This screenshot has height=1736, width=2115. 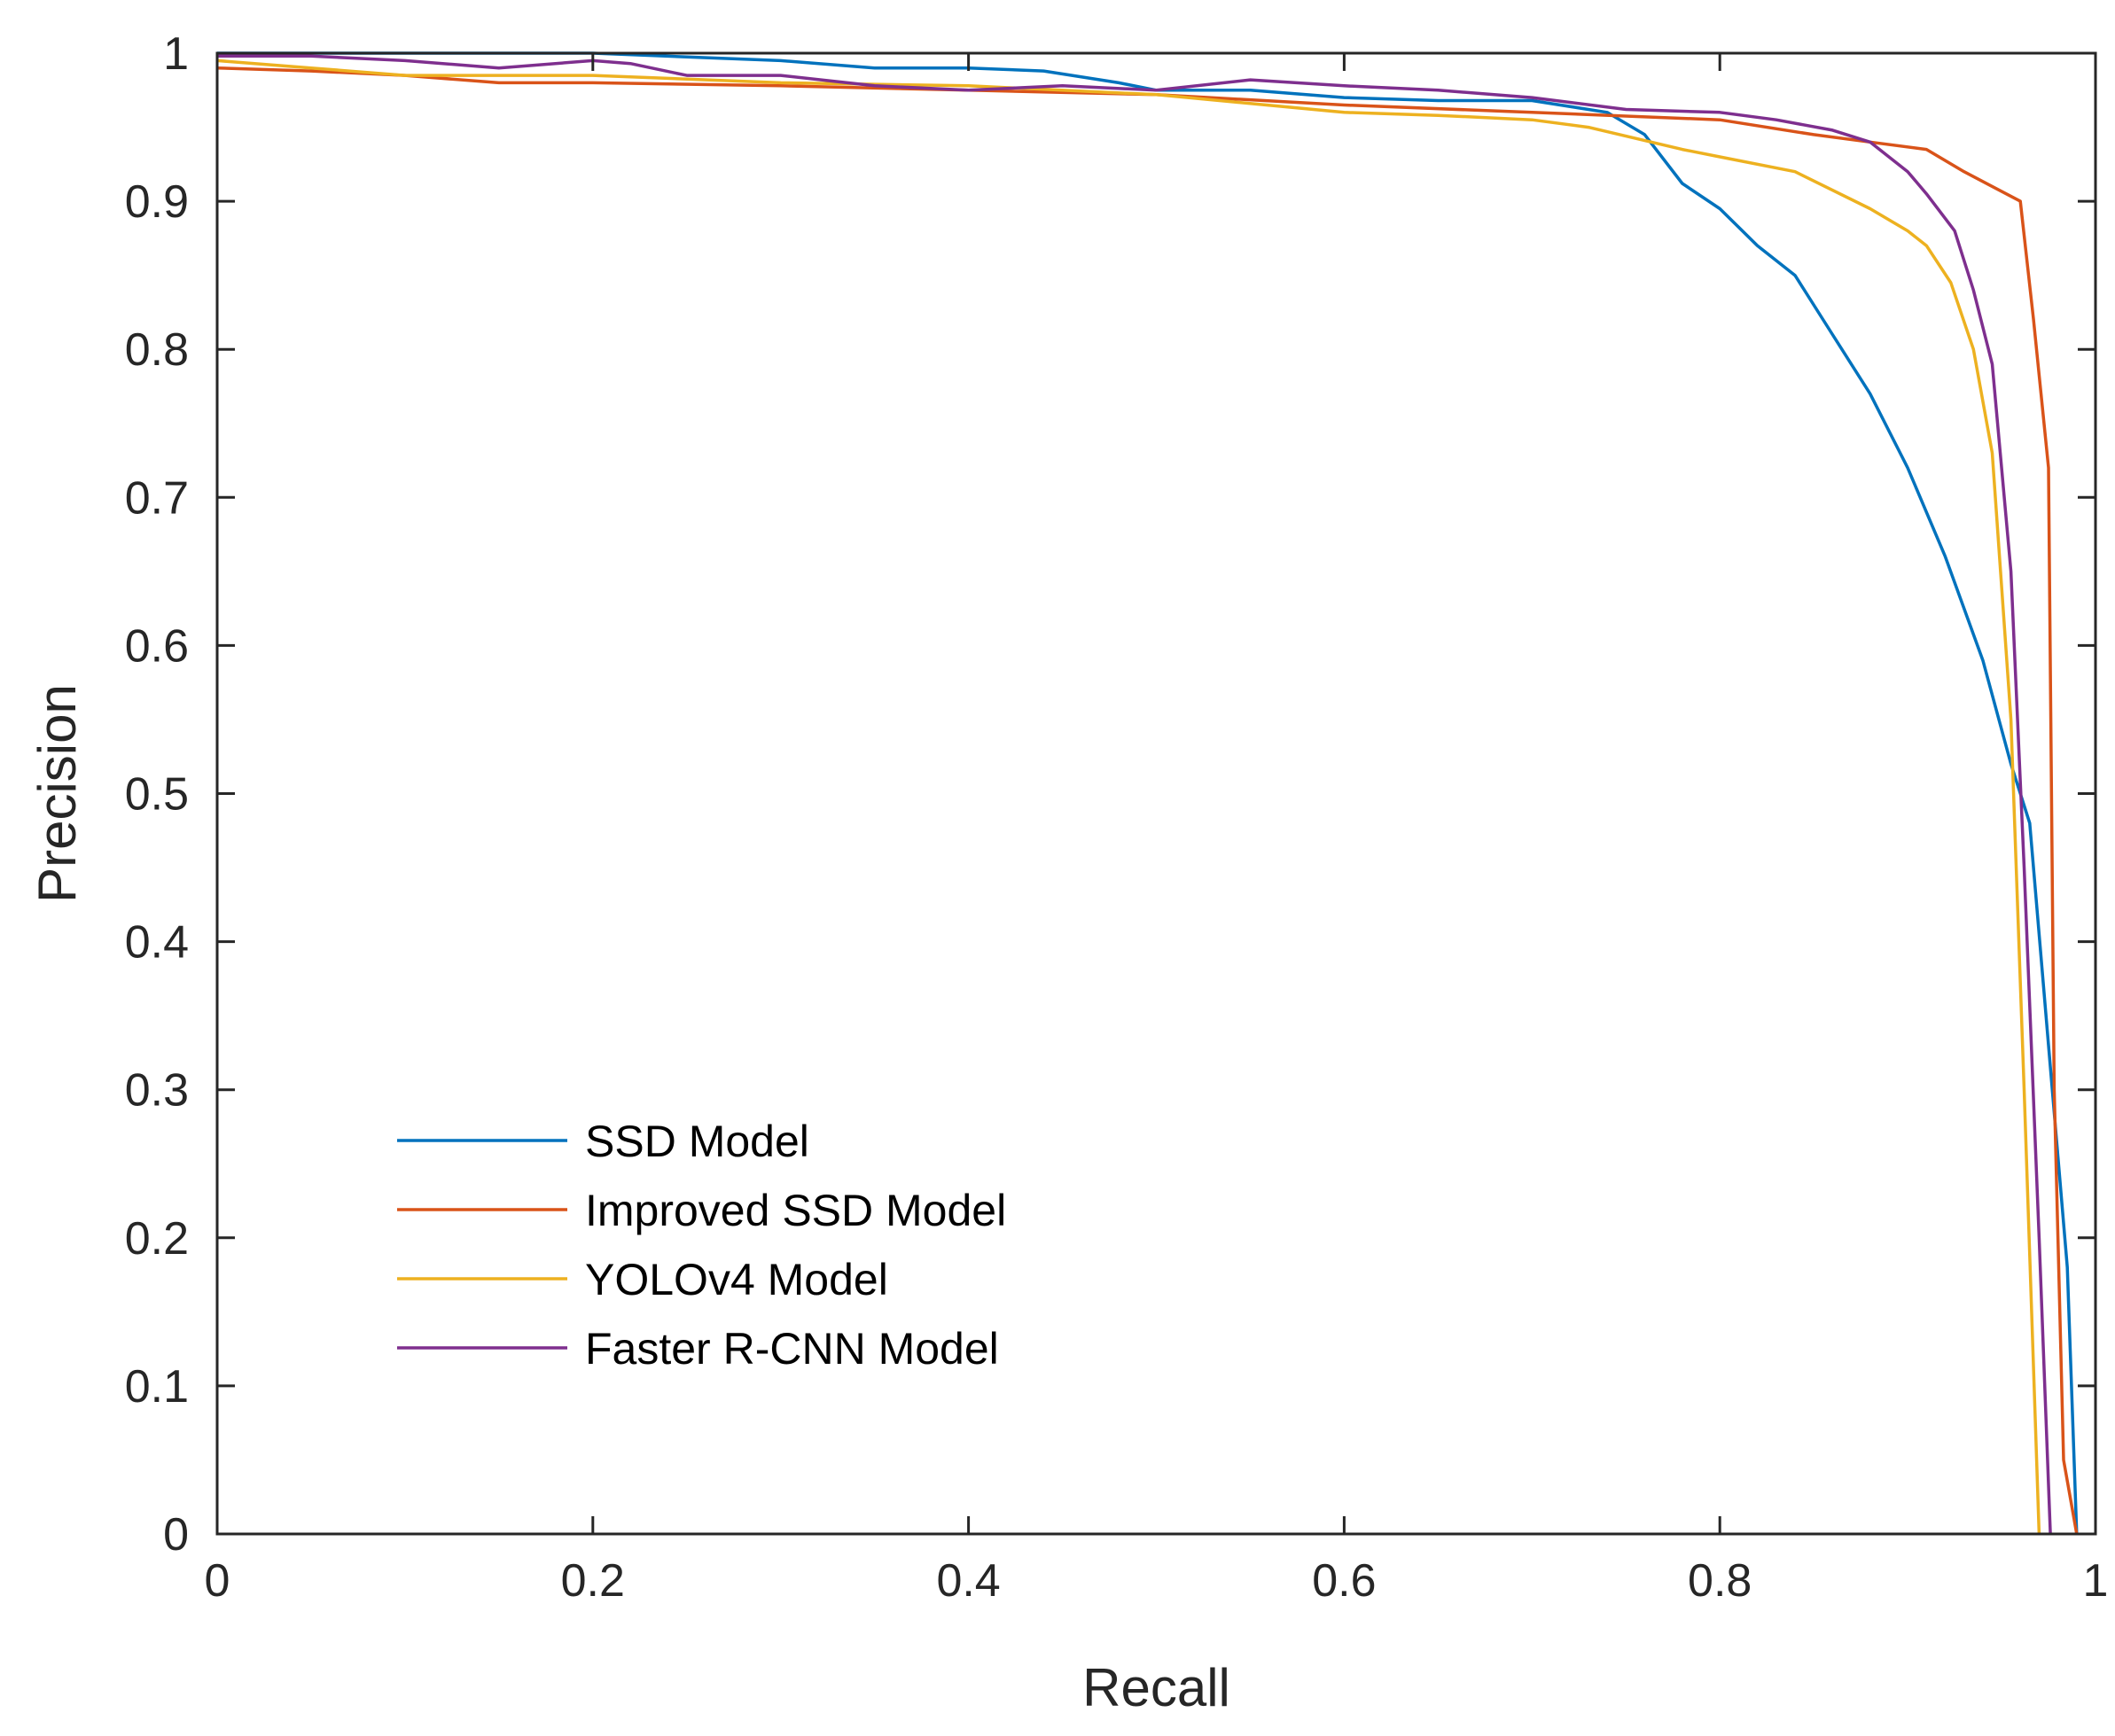 What do you see at coordinates (176, 54) in the screenshot?
I see `y-tick-label: 1` at bounding box center [176, 54].